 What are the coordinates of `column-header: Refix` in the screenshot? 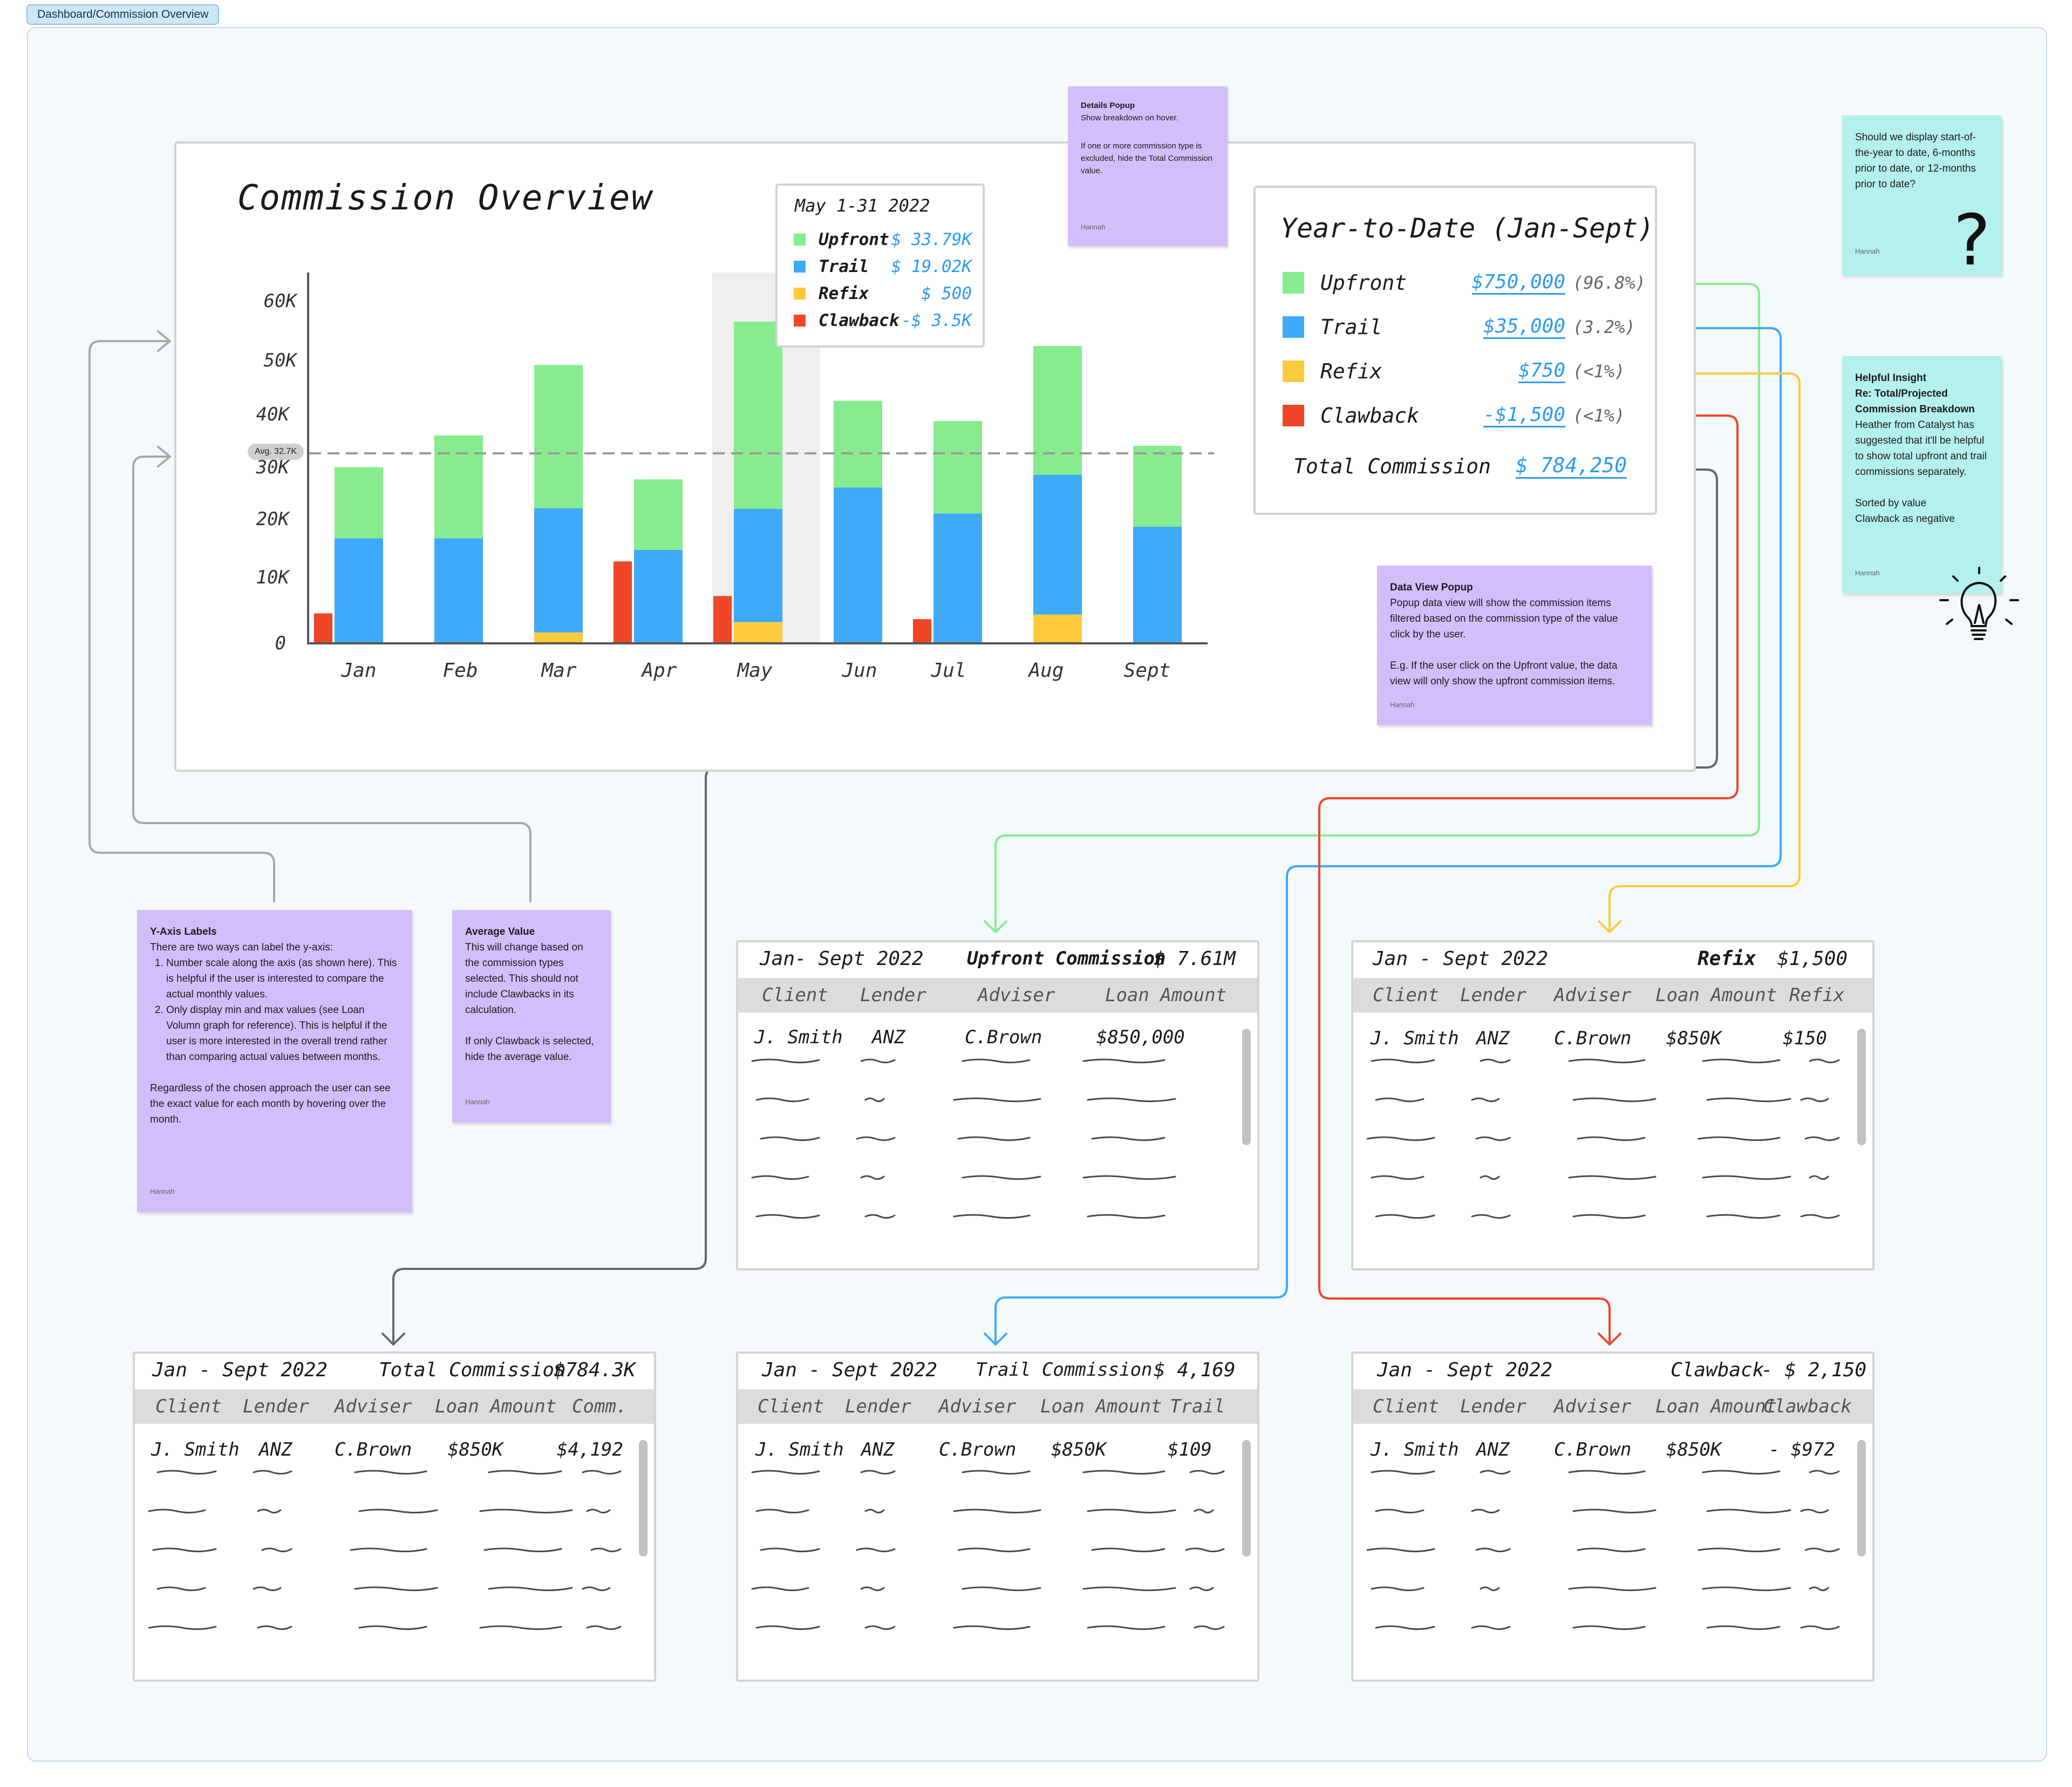 It's located at (1817, 995).